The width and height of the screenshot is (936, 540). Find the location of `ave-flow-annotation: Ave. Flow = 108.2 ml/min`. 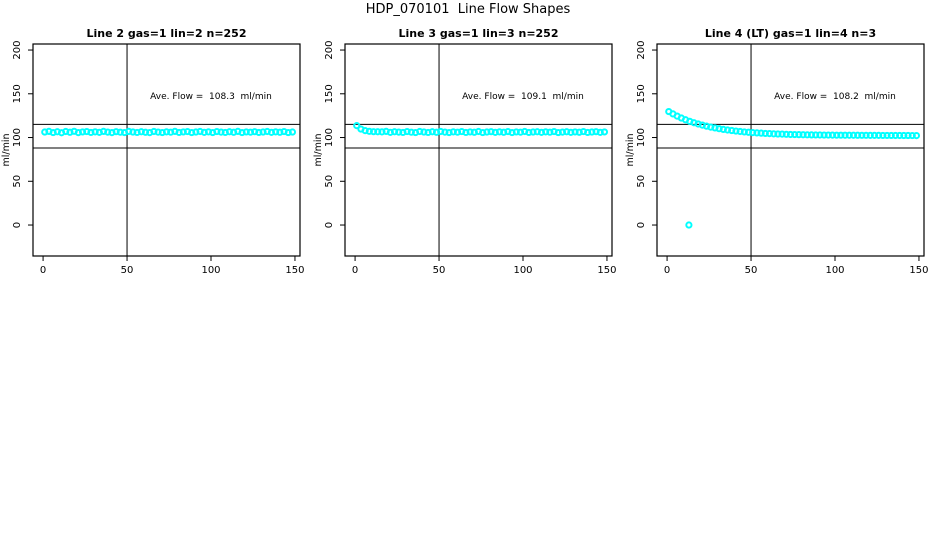

ave-flow-annotation: Ave. Flow = 108.2 ml/min is located at coordinates (835, 97).